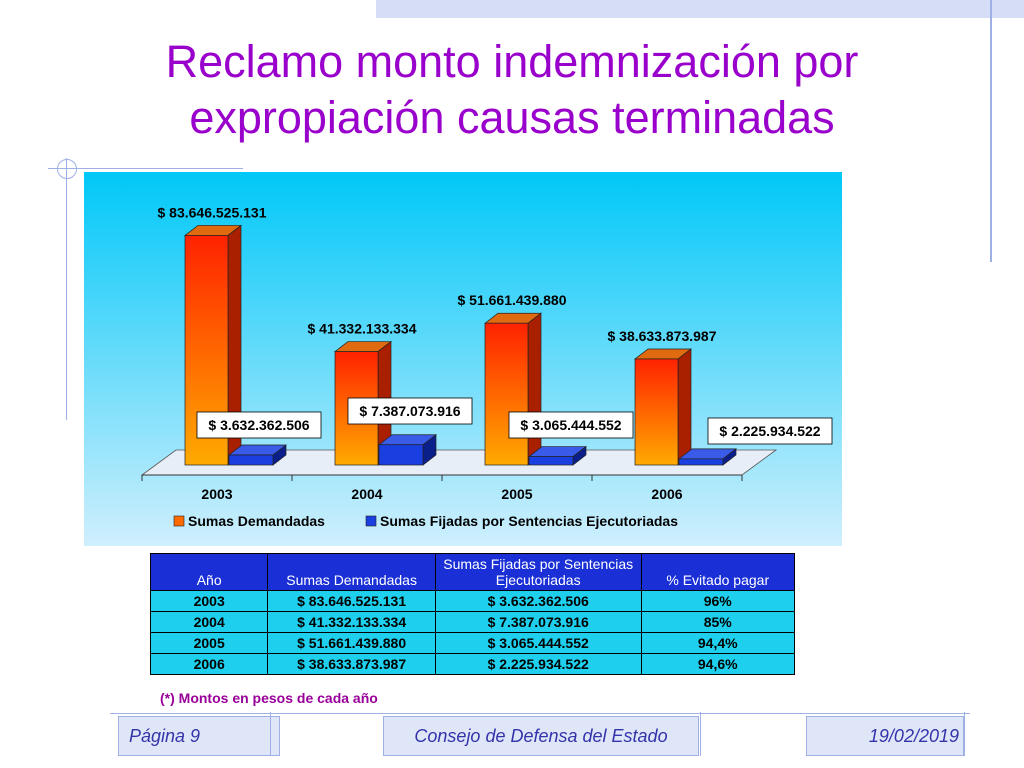  What do you see at coordinates (717, 572) in the screenshot?
I see `header-evitado: % Evitado pagar` at bounding box center [717, 572].